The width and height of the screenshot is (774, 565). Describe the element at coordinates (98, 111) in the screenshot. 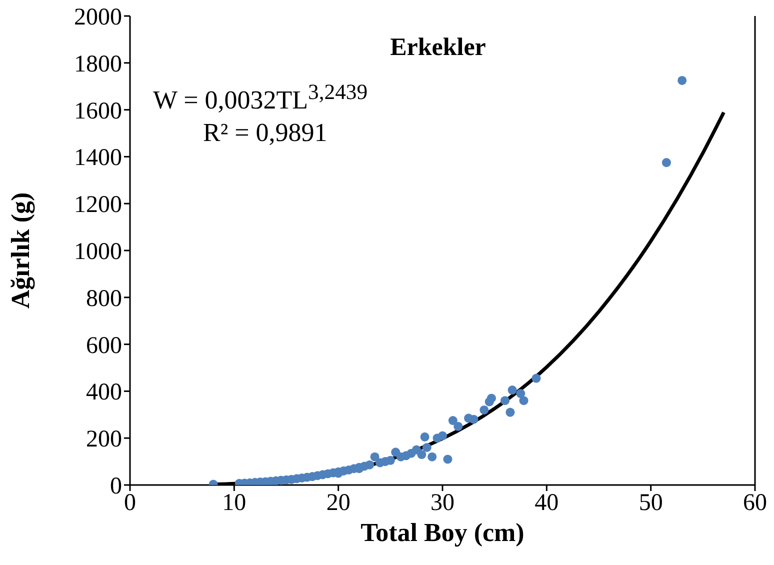

I see `y-tick-label: 1600` at that location.